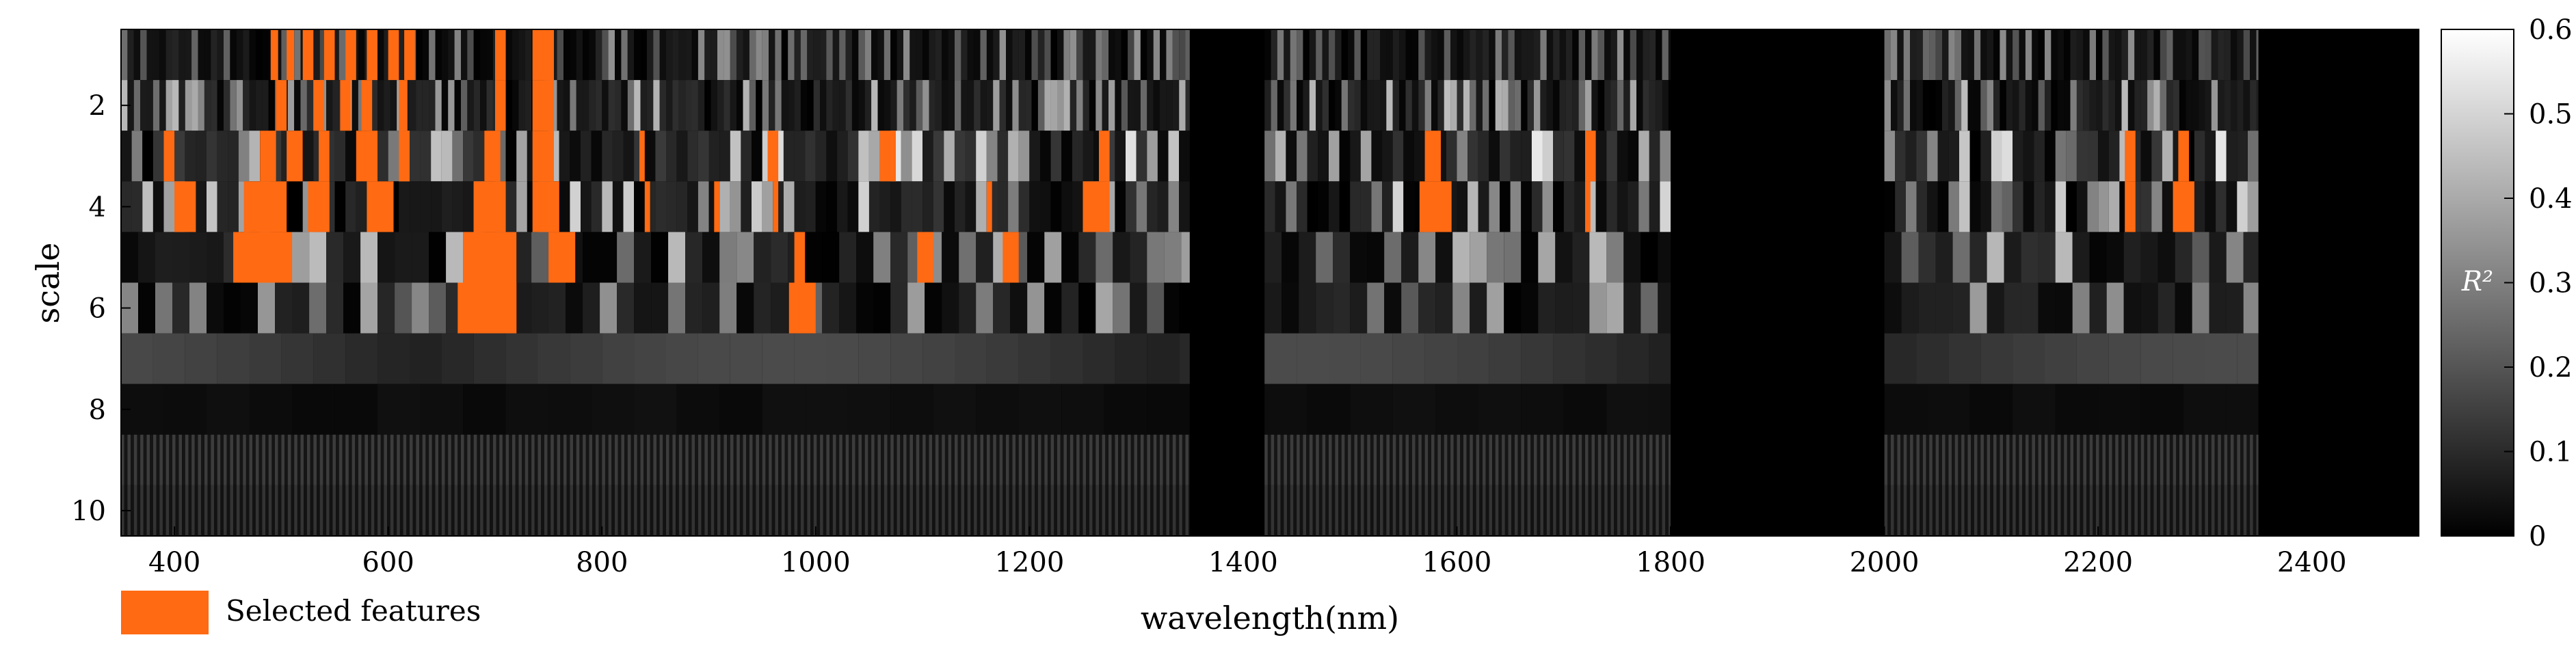 This screenshot has width=2576, height=659. I want to click on x-tick-label: 1200, so click(1029, 562).